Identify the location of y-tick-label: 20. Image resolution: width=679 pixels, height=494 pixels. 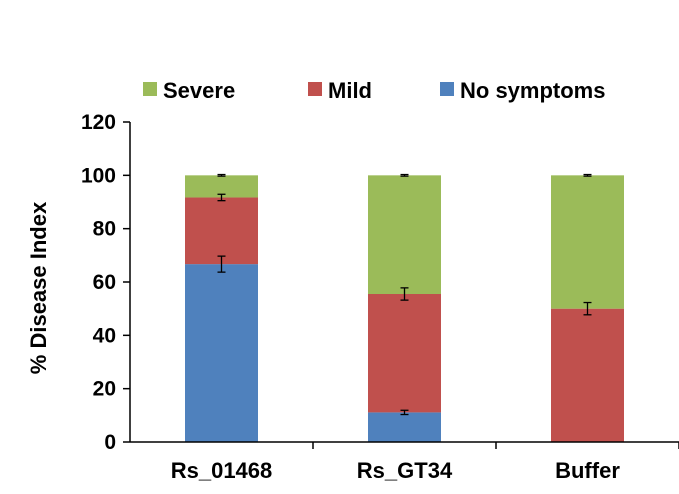
(104, 389).